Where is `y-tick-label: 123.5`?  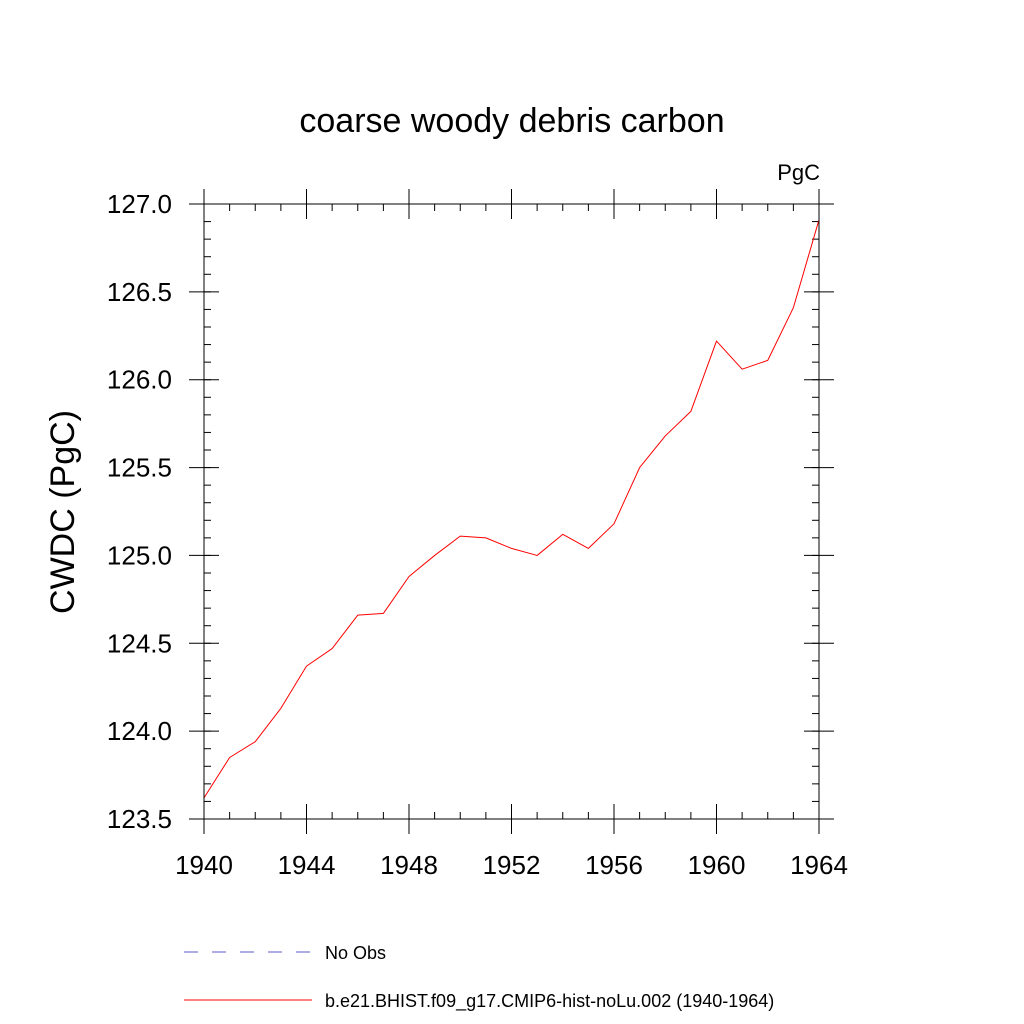
y-tick-label: 123.5 is located at coordinates (139, 819).